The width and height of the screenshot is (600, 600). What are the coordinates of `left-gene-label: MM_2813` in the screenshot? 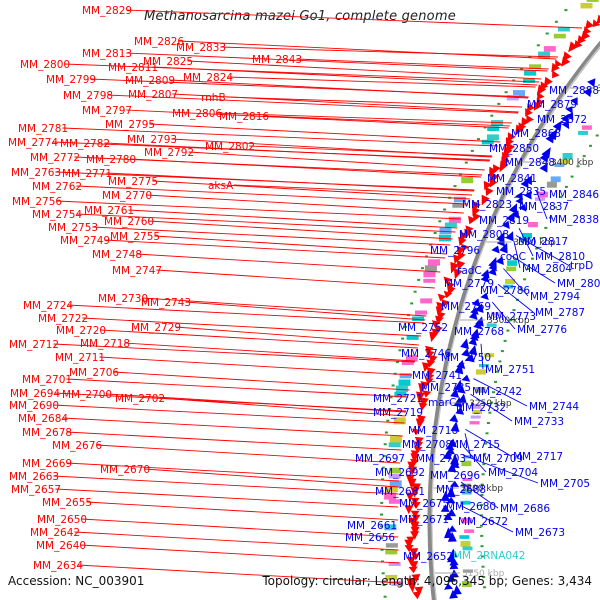 It's located at (107, 54).